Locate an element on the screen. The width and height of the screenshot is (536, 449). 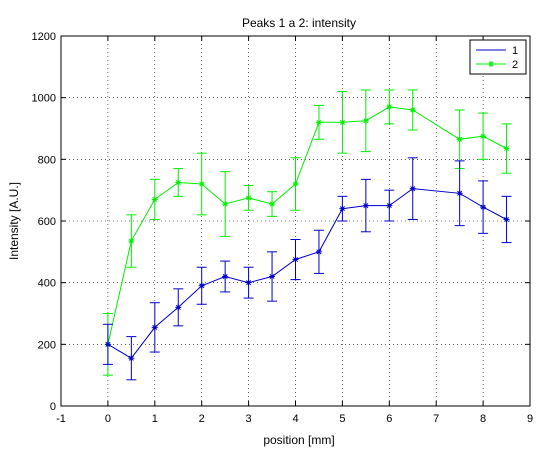
legend-label: 1 is located at coordinates (515, 51).